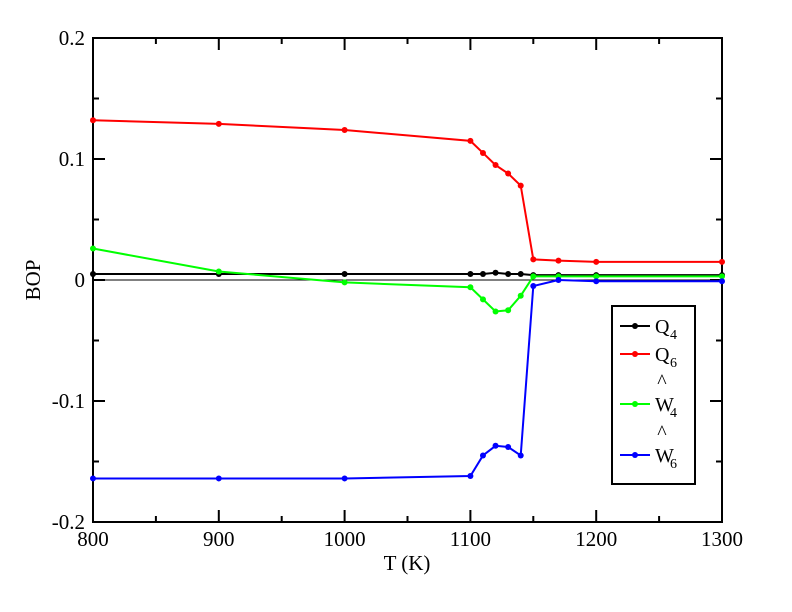 Image resolution: width=792 pixels, height=612 pixels. Describe the element at coordinates (80, 280) in the screenshot. I see `y-tick-label: 0` at that location.